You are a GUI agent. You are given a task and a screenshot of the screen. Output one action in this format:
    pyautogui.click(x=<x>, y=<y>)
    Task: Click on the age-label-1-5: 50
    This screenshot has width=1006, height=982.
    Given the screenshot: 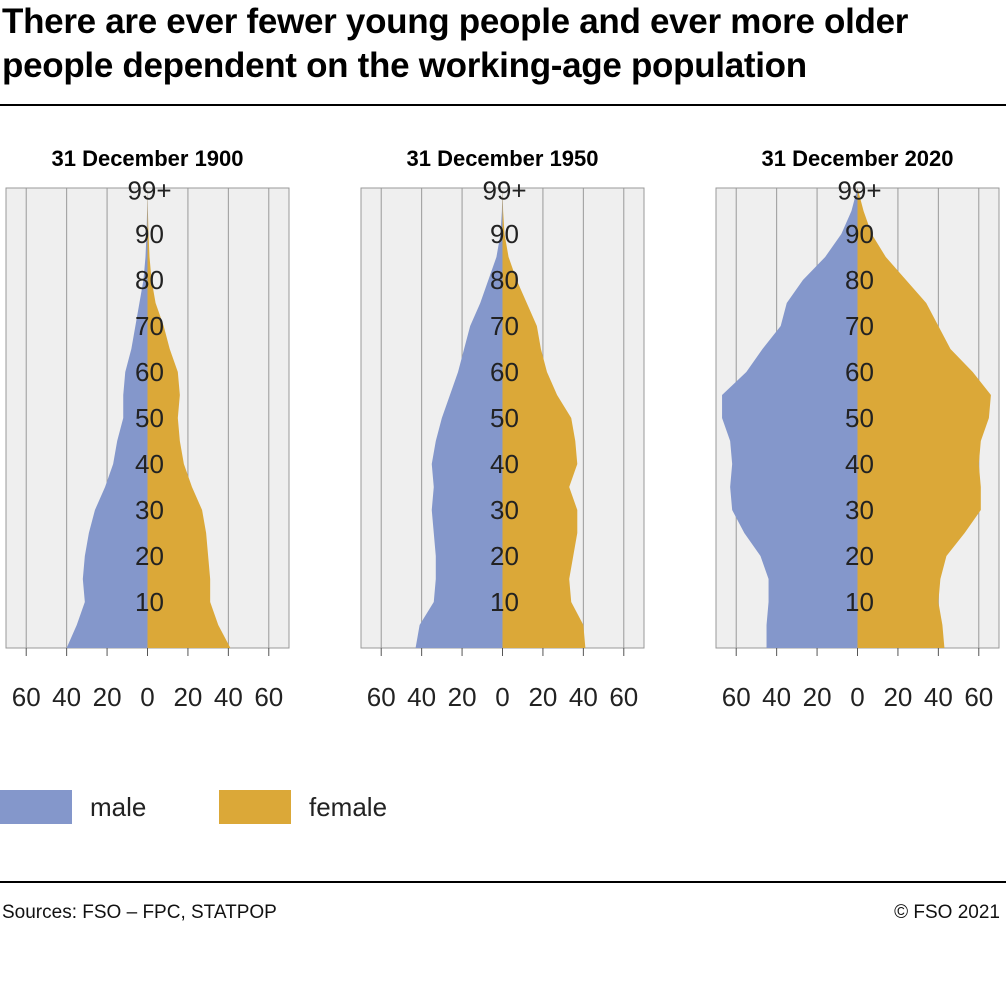 What is the action you would take?
    pyautogui.click(x=149, y=418)
    